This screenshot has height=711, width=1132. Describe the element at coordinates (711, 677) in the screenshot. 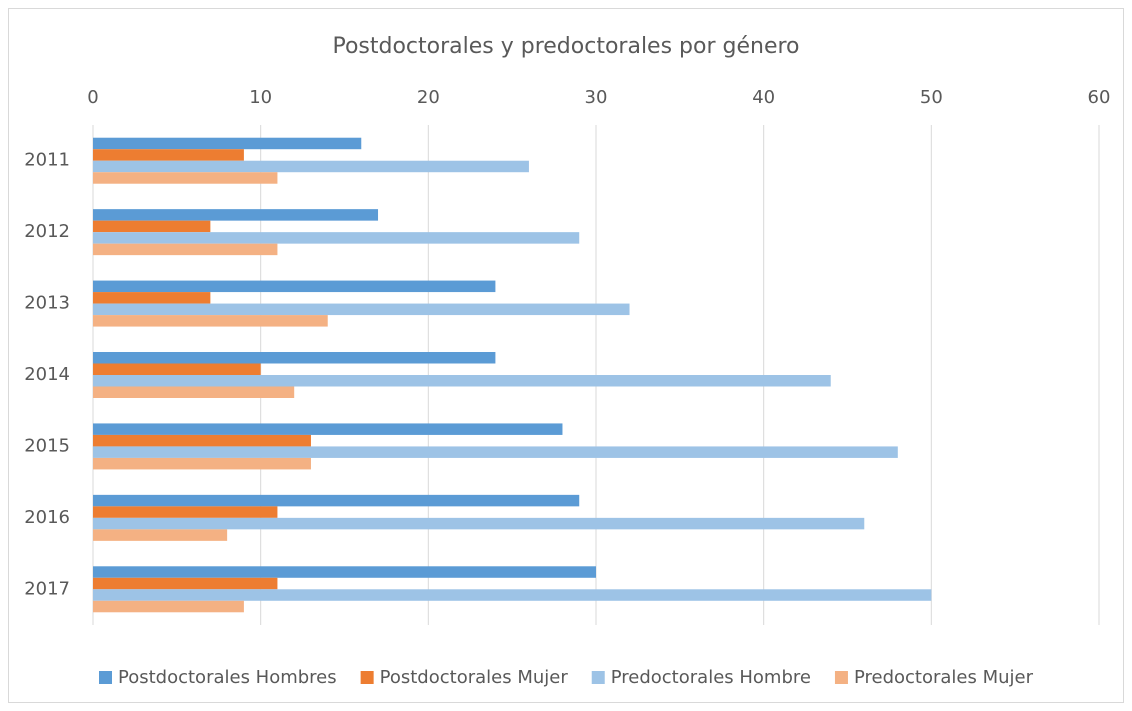

I see `legend-label: Predoctorales Hombre` at that location.